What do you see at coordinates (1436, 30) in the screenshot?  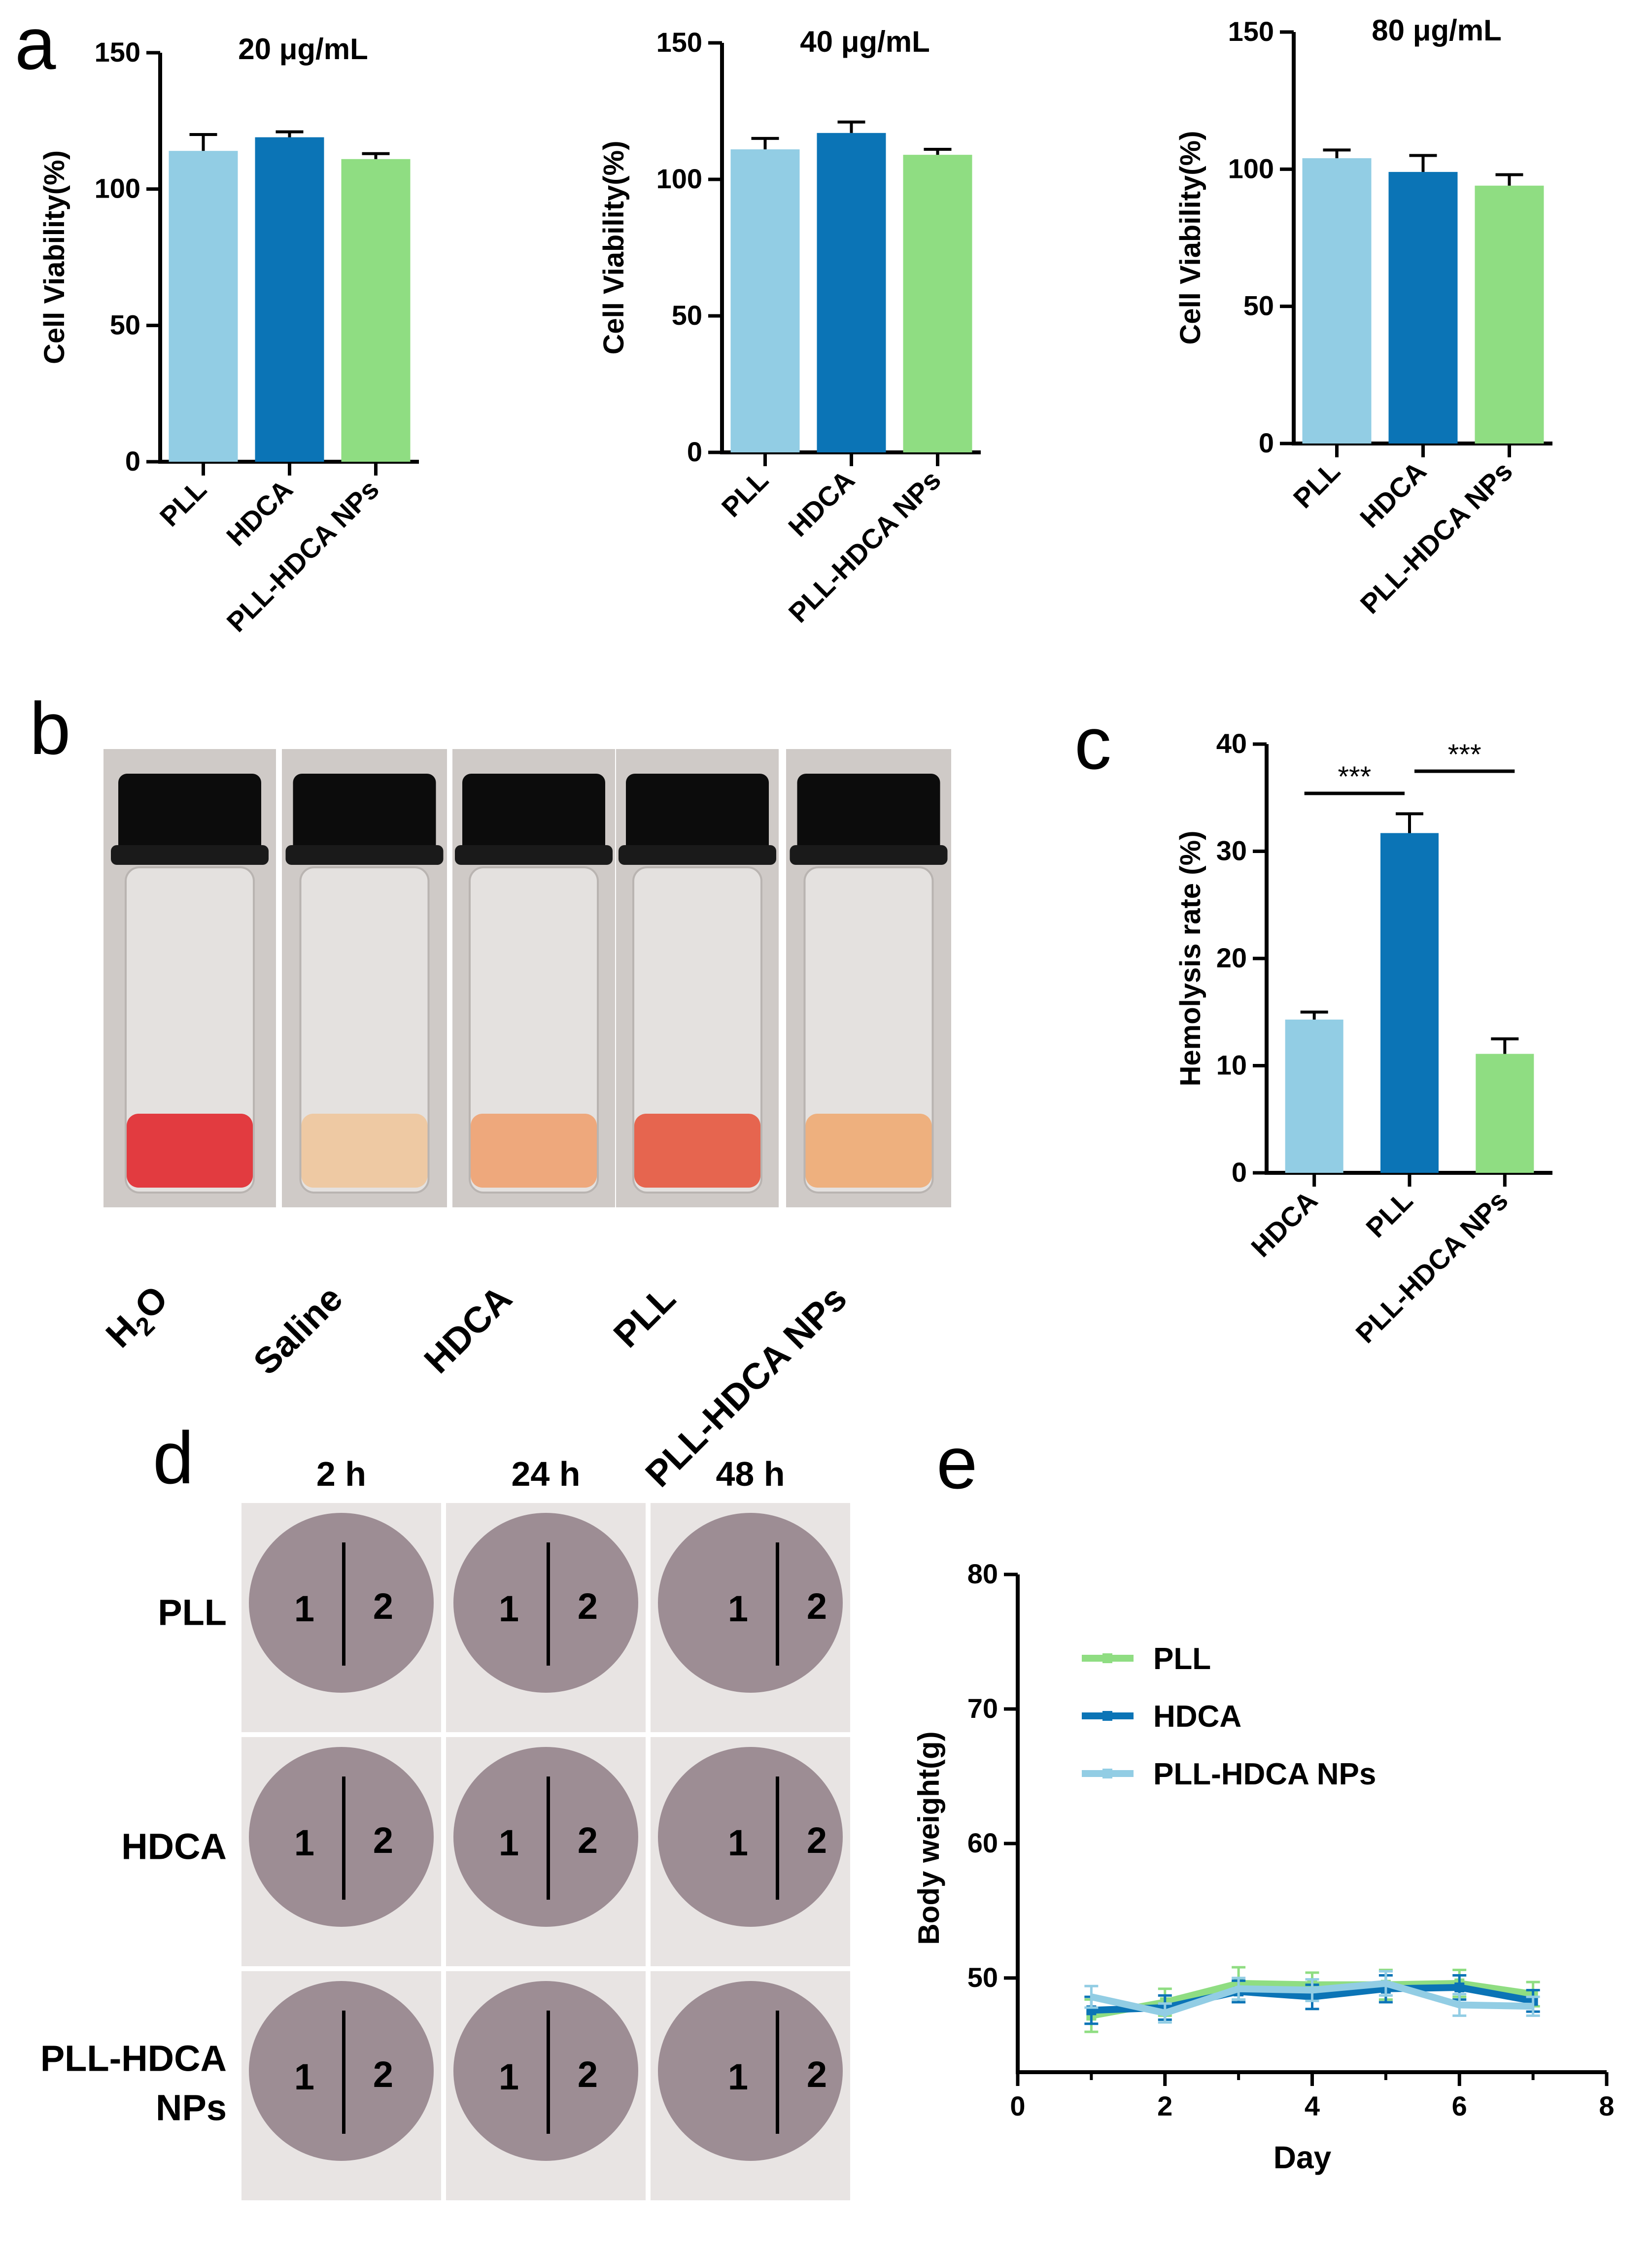 I see `chart-title: 80 μg/mL` at bounding box center [1436, 30].